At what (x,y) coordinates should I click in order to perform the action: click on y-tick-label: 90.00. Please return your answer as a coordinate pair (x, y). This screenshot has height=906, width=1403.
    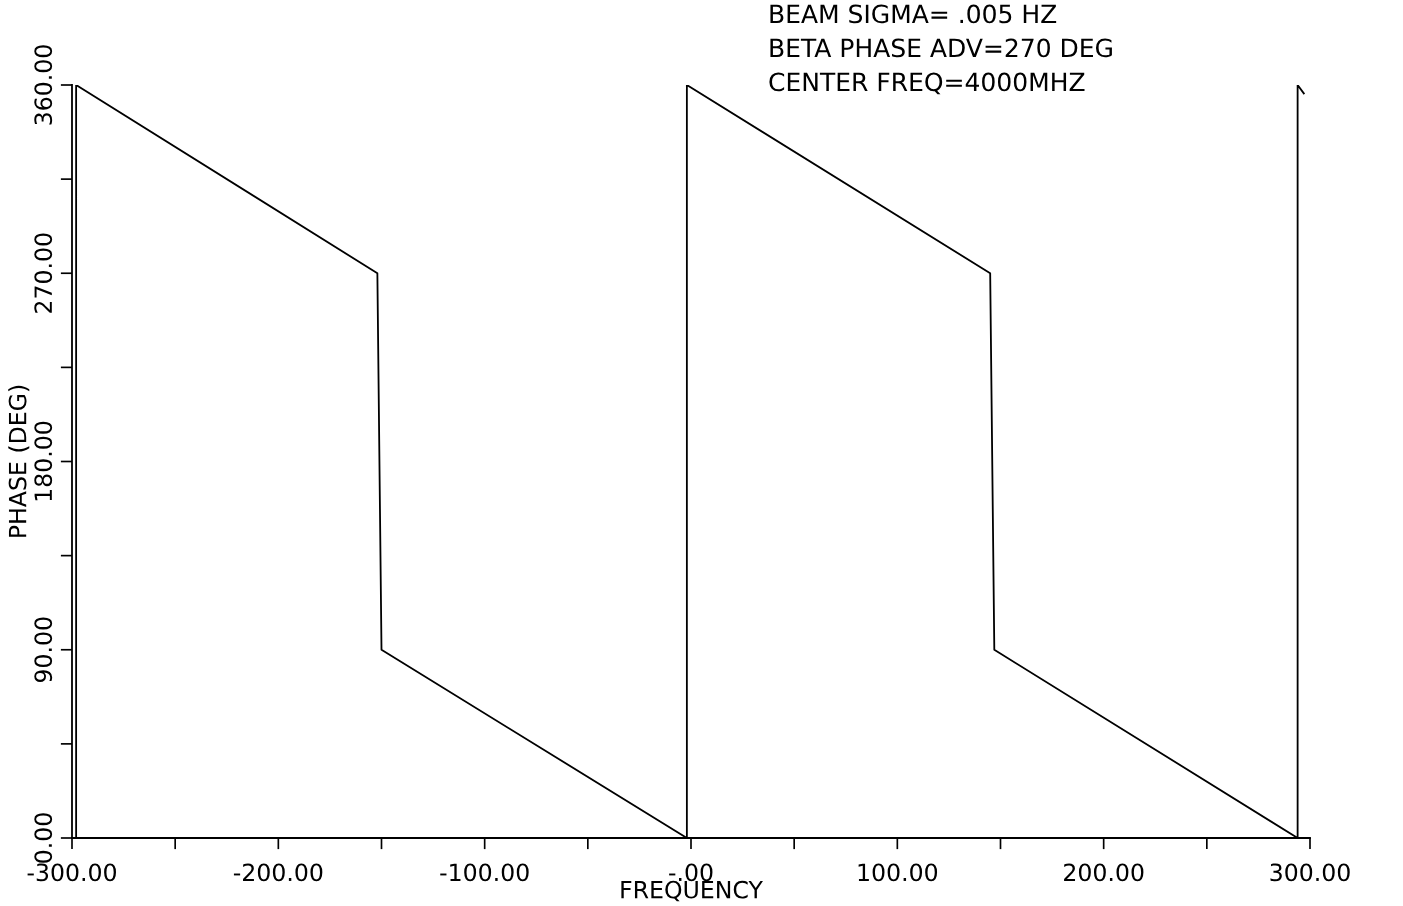
    Looking at the image, I should click on (43, 650).